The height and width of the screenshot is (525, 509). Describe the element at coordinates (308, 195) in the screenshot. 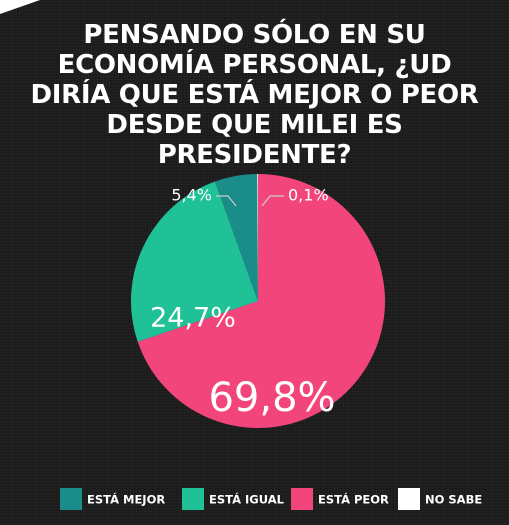

I see `value-label: 0,1%` at that location.